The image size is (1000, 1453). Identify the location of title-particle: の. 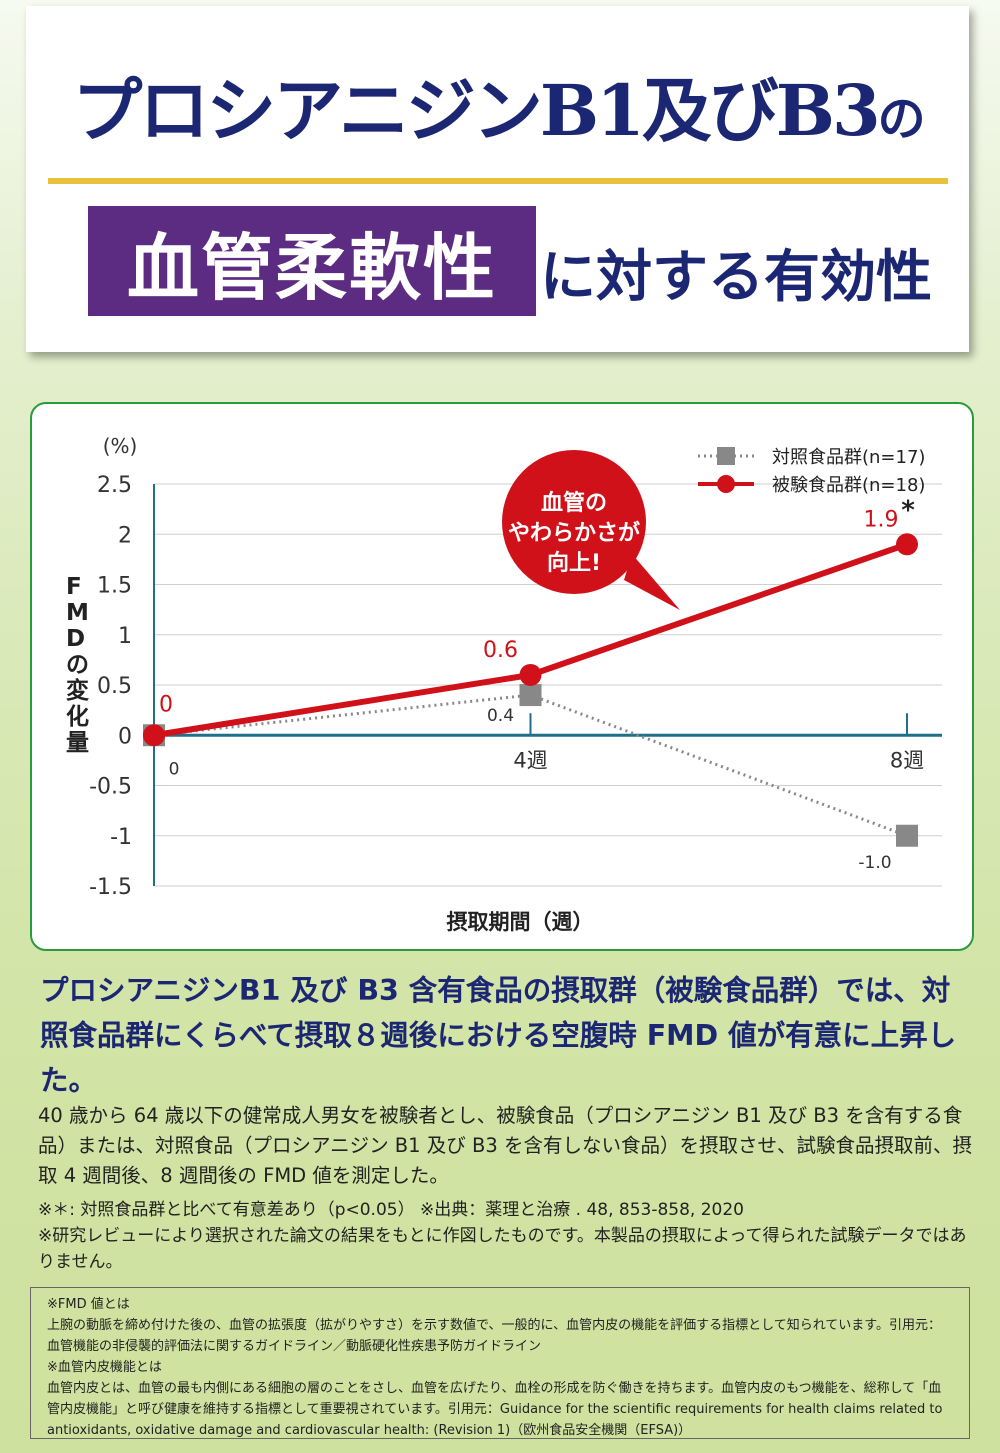
(901, 119).